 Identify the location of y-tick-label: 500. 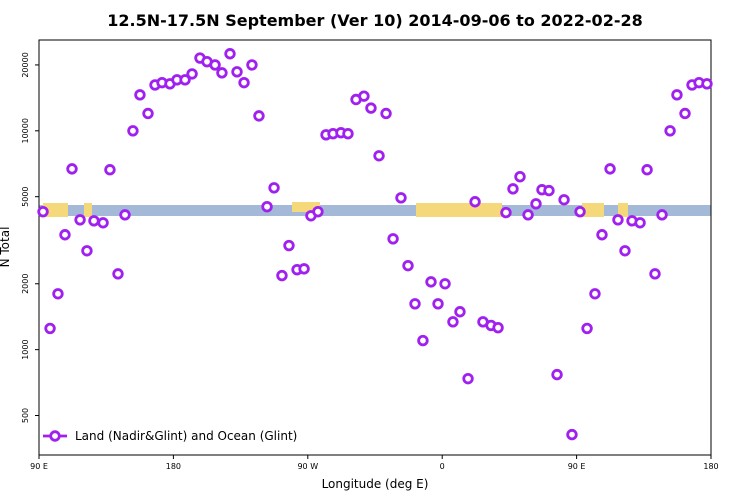
(25, 415).